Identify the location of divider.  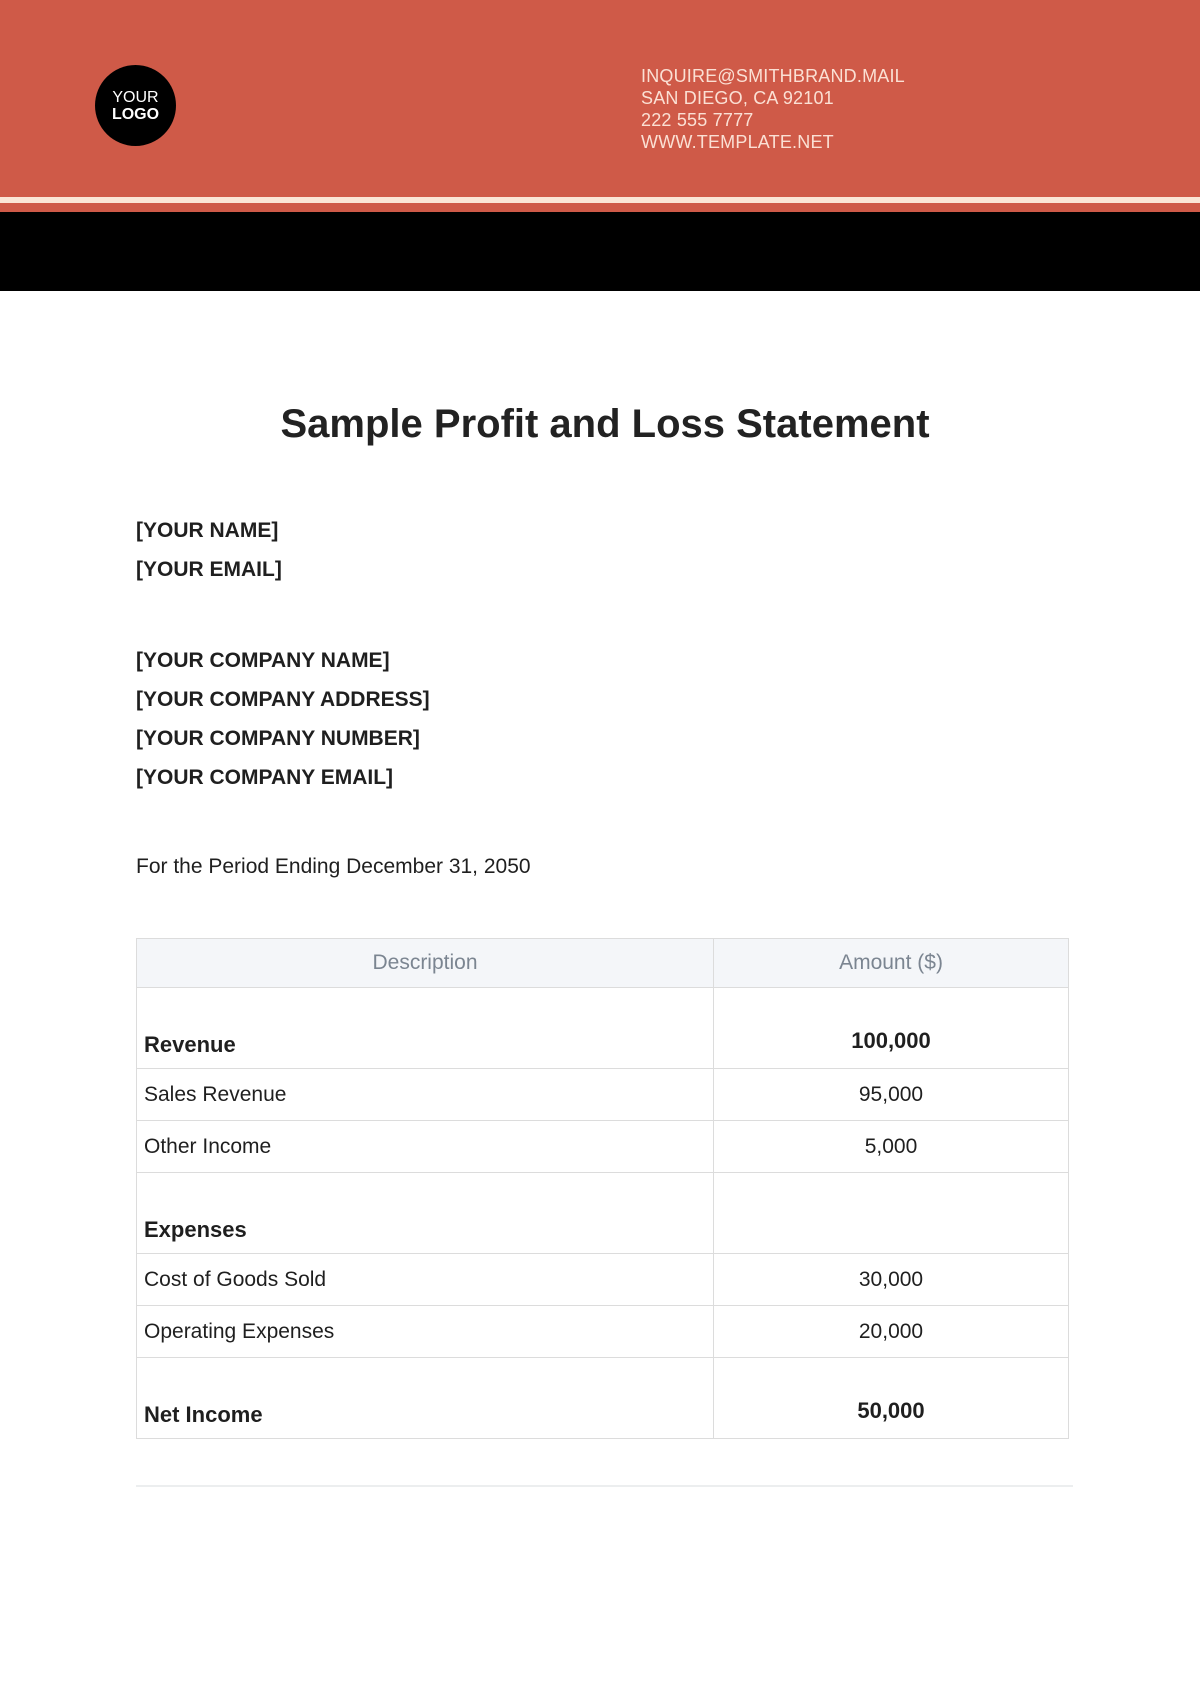
(604, 1486).